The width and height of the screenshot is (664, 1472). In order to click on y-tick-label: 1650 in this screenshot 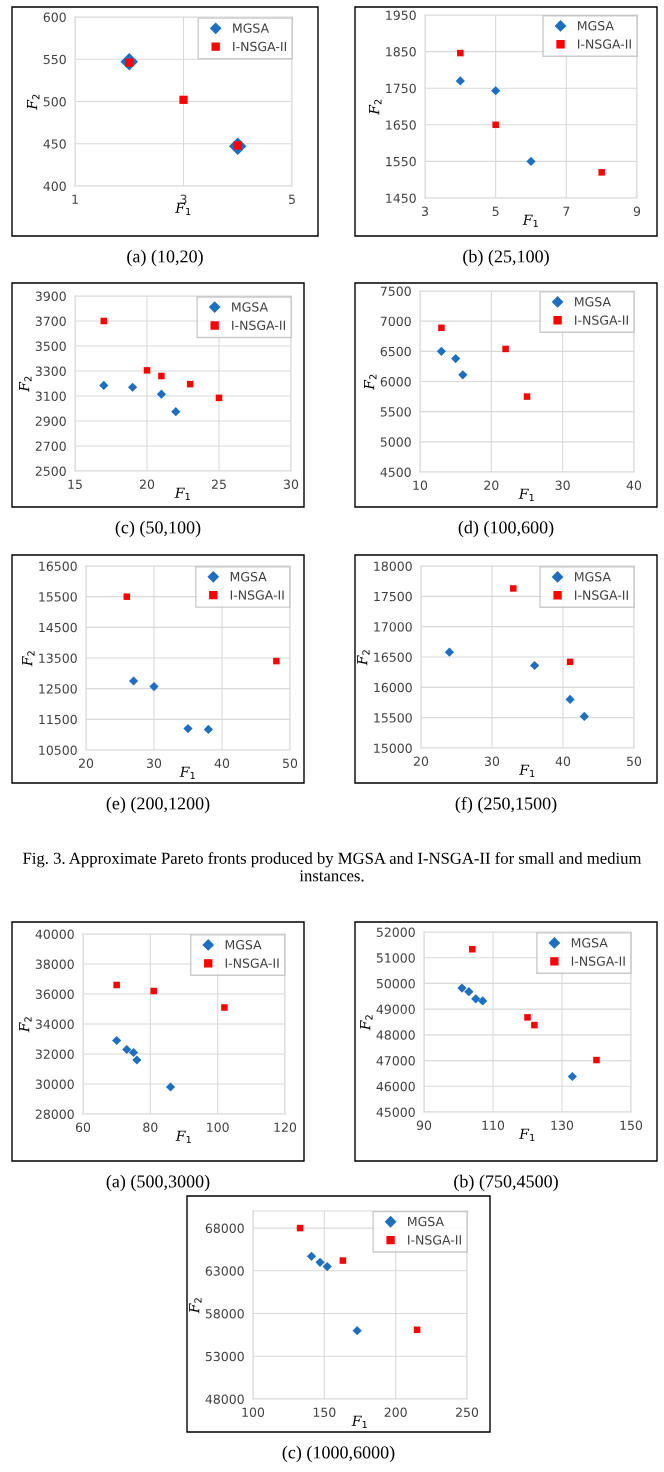, I will do `click(401, 125)`.